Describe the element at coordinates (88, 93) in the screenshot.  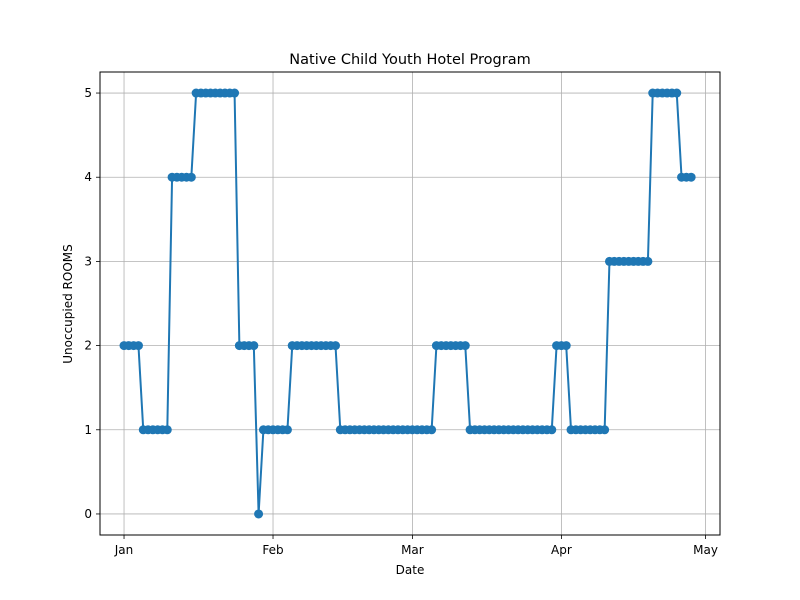
I see `y-tick-label: 5` at that location.